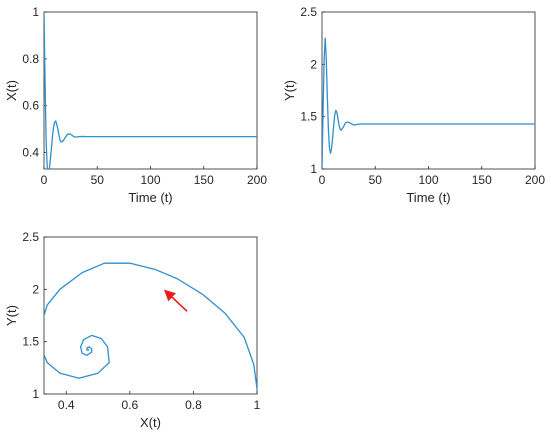 This screenshot has width=550, height=443. I want to click on direction-arrow, so click(175, 300).